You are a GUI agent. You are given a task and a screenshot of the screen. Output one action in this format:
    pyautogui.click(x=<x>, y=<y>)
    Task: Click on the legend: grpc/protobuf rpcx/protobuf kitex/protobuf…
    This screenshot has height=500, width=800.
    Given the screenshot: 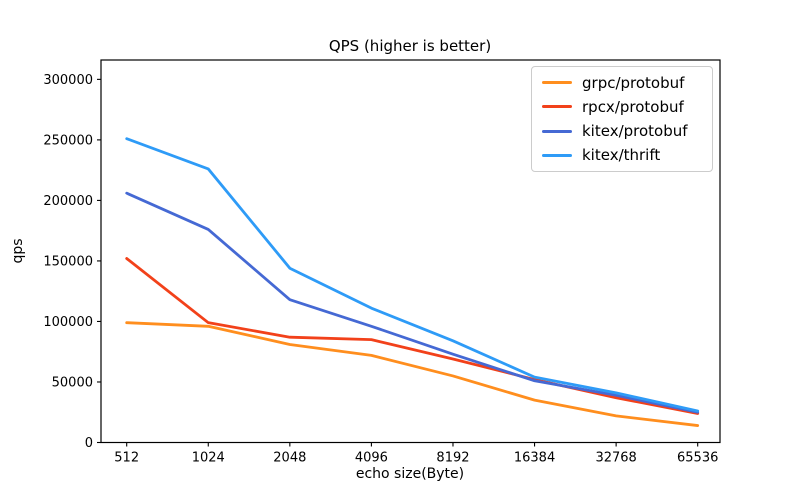 What is the action you would take?
    pyautogui.click(x=622, y=119)
    